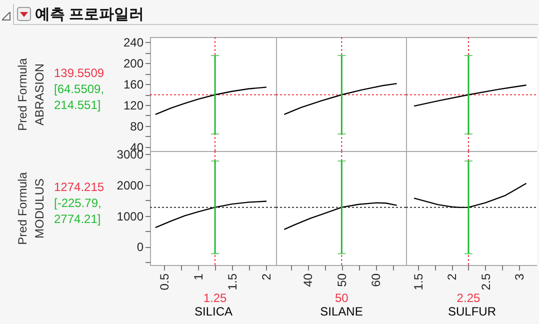  Describe the element at coordinates (213, 311) in the screenshot. I see `x-axis-title: SILICA` at that location.